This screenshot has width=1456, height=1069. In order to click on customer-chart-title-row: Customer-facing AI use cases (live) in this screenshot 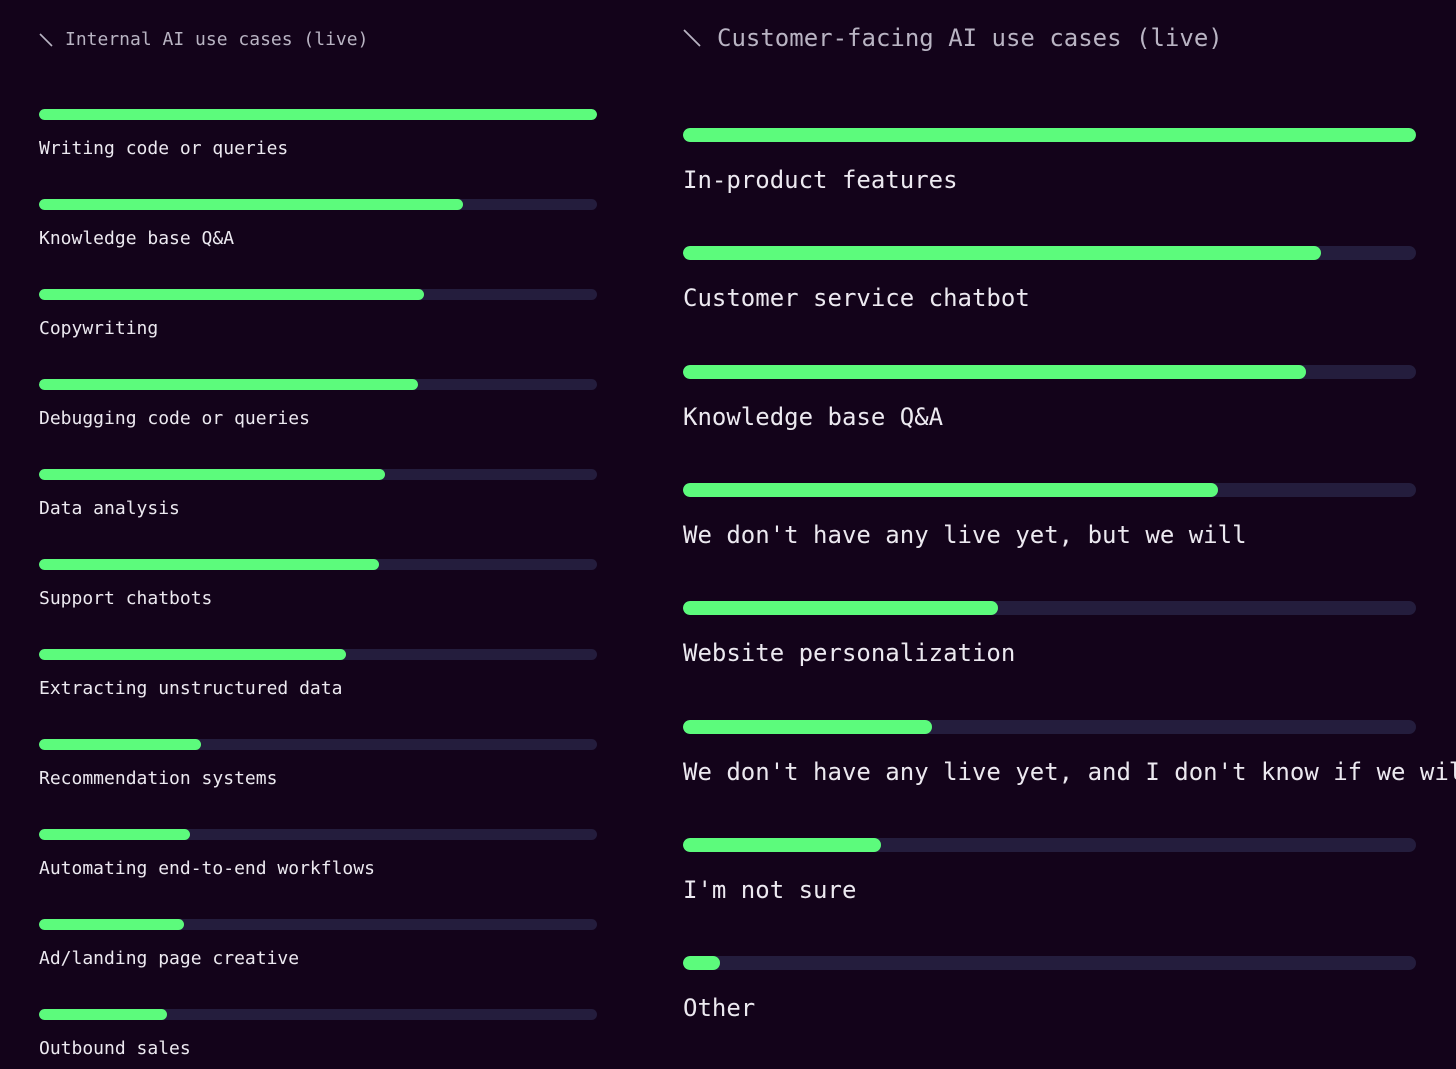, I will do `click(953, 38)`.